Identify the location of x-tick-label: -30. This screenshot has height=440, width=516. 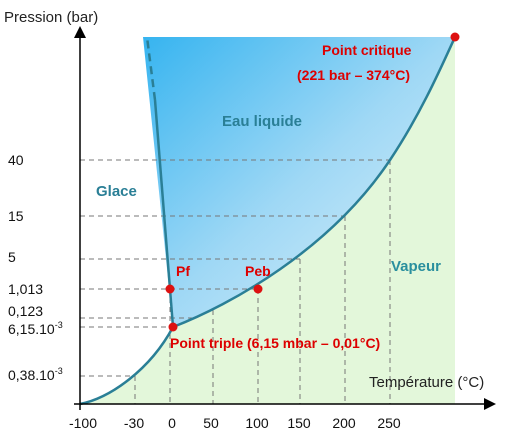
(134, 423).